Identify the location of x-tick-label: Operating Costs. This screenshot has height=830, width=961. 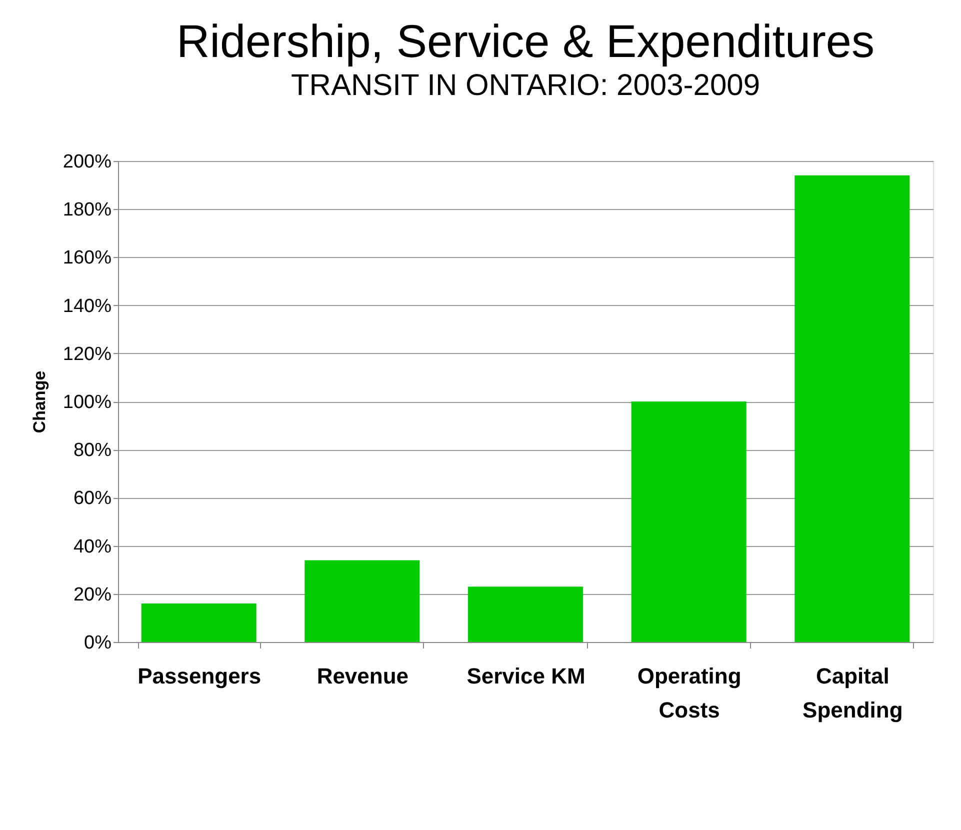
(689, 693).